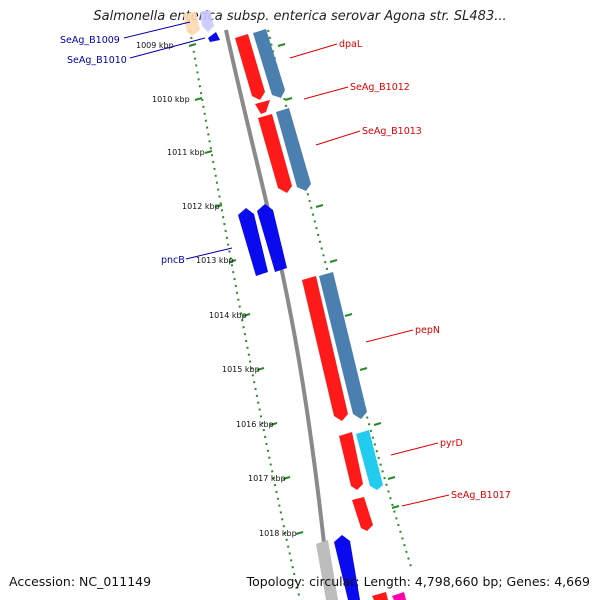  What do you see at coordinates (157, 30) in the screenshot?
I see `leader-SeAg_B1009` at bounding box center [157, 30].